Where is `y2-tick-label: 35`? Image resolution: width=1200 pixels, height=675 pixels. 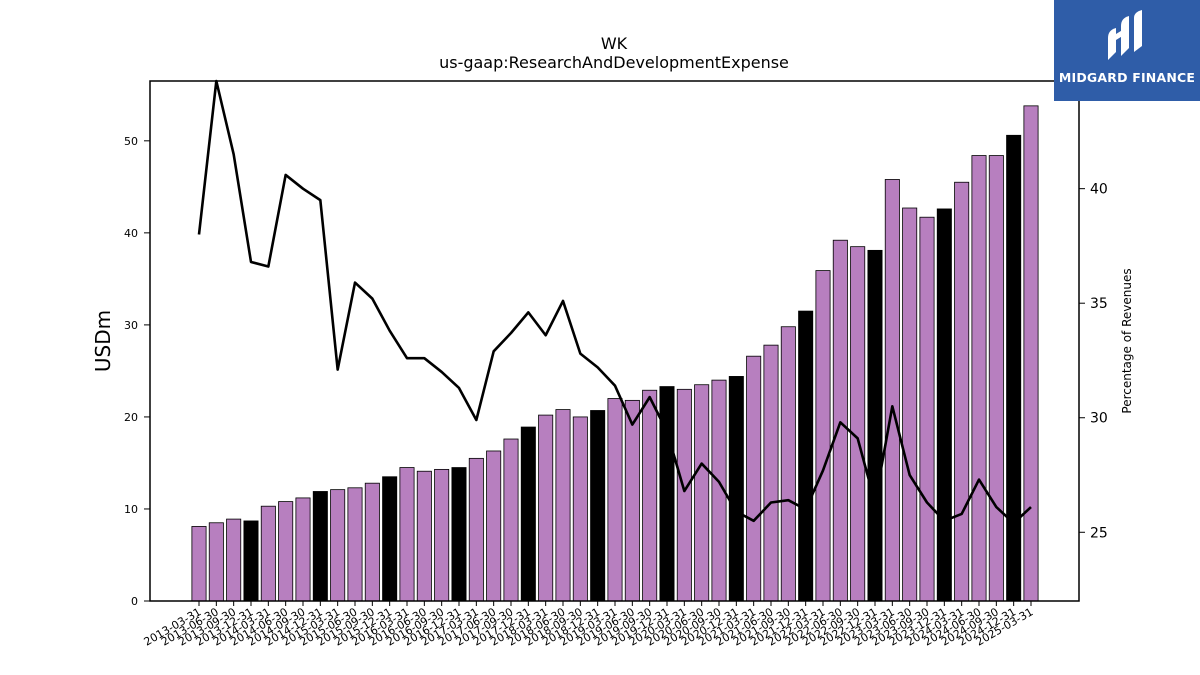 y2-tick-label: 35 is located at coordinates (1099, 304).